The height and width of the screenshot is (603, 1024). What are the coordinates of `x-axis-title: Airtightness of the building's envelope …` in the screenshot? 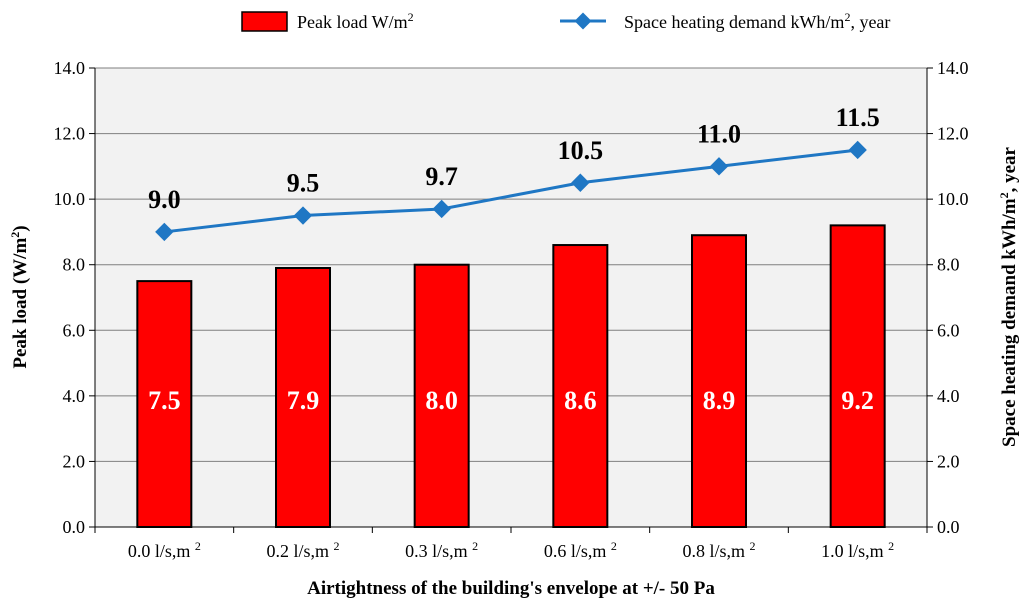 It's located at (511, 588).